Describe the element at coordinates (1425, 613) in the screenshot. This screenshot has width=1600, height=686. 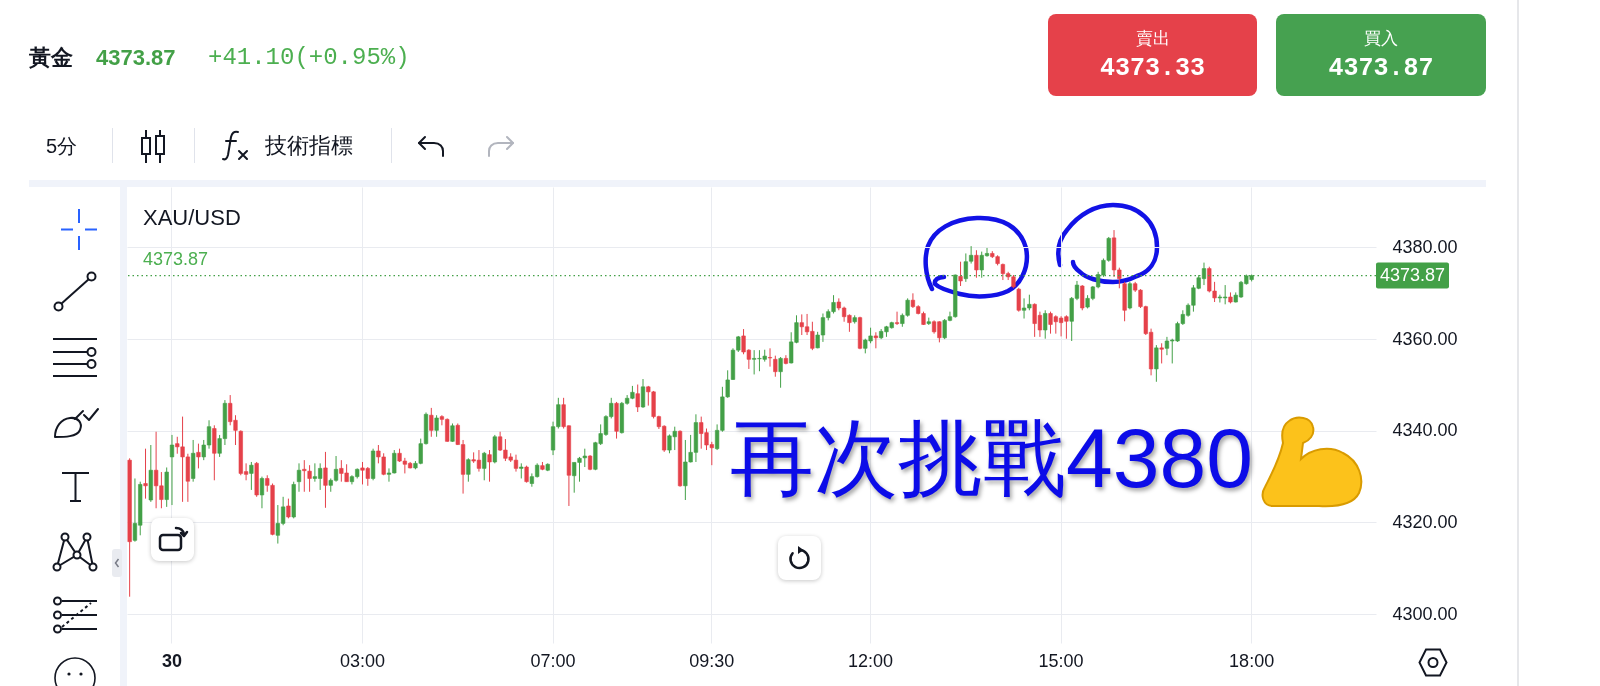
I see `y-tick-label: 4300.00` at that location.